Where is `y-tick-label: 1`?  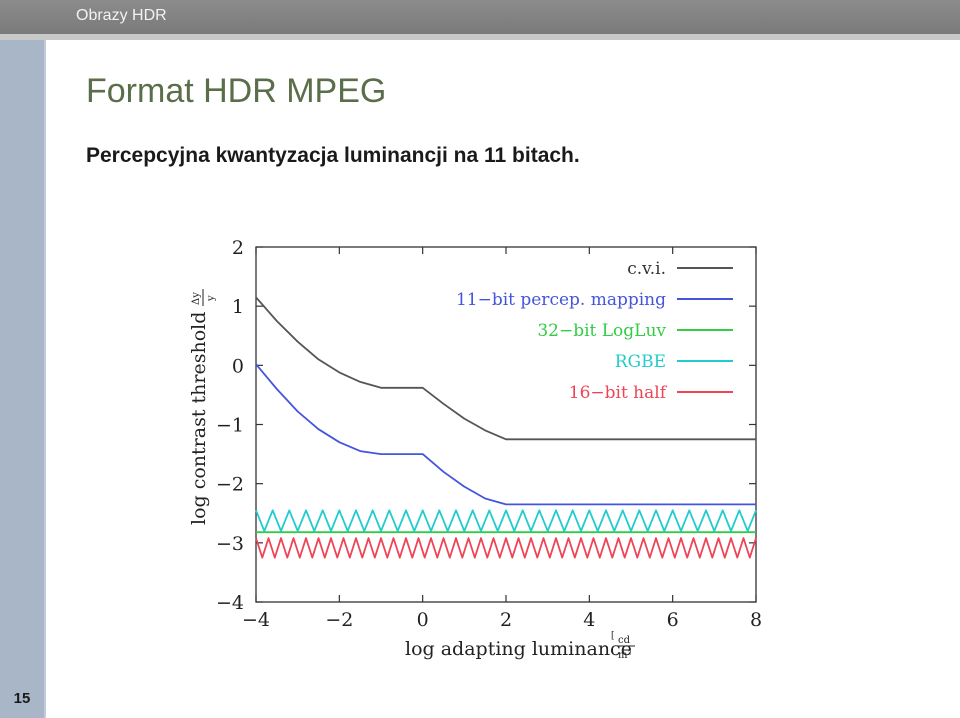 y-tick-label: 1 is located at coordinates (238, 307).